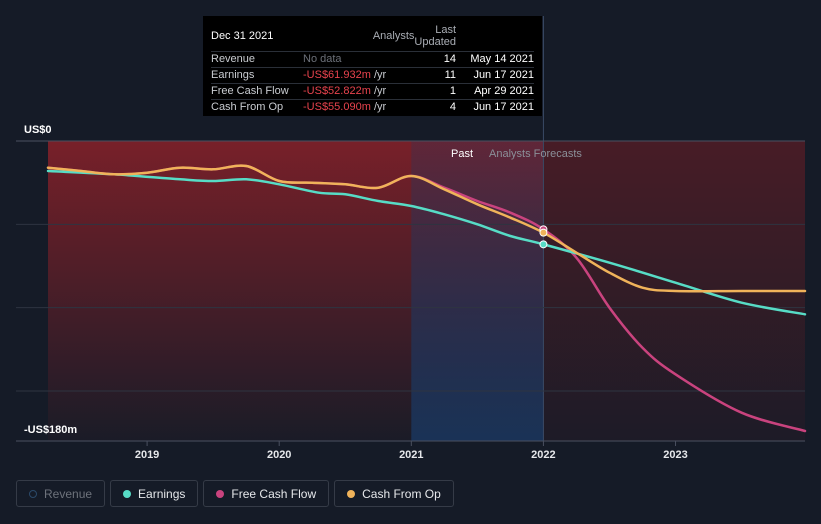  Describe the element at coordinates (242, 36) in the screenshot. I see `tooltip-date: Dec 31 2021` at that location.